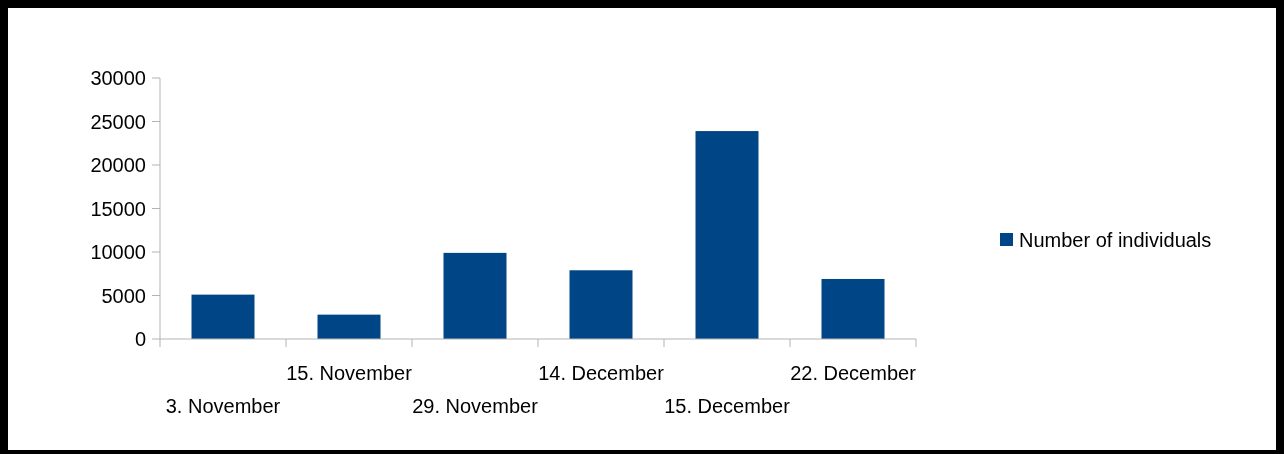 Image resolution: width=1284 pixels, height=454 pixels. What do you see at coordinates (118, 252) in the screenshot?
I see `y-tick-label: 10000` at bounding box center [118, 252].